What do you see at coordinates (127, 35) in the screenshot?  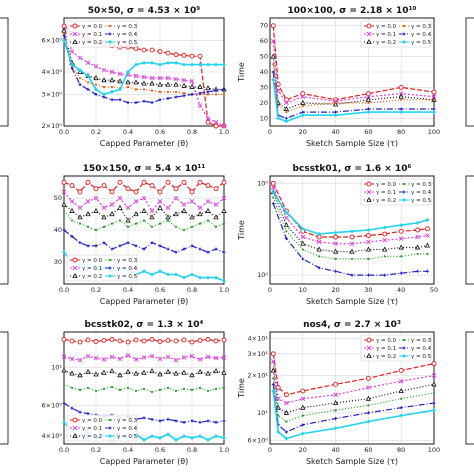 I see `legend-label: γ = 0.4` at bounding box center [127, 35].